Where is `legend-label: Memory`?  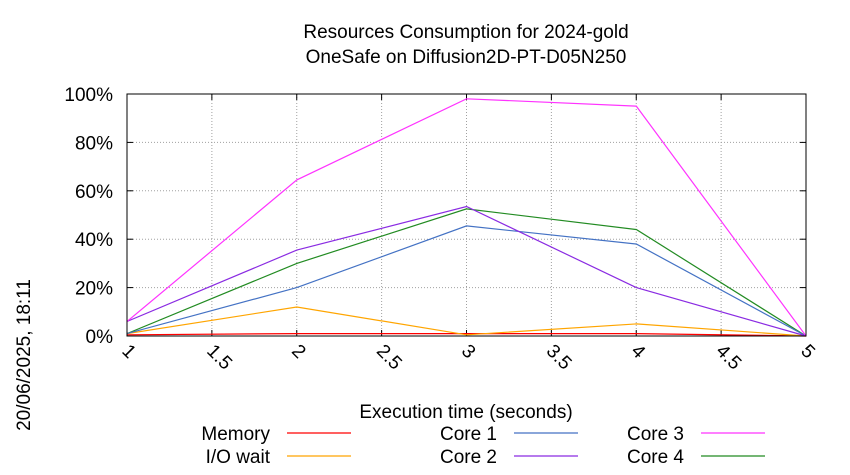 legend-label: Memory is located at coordinates (235, 434).